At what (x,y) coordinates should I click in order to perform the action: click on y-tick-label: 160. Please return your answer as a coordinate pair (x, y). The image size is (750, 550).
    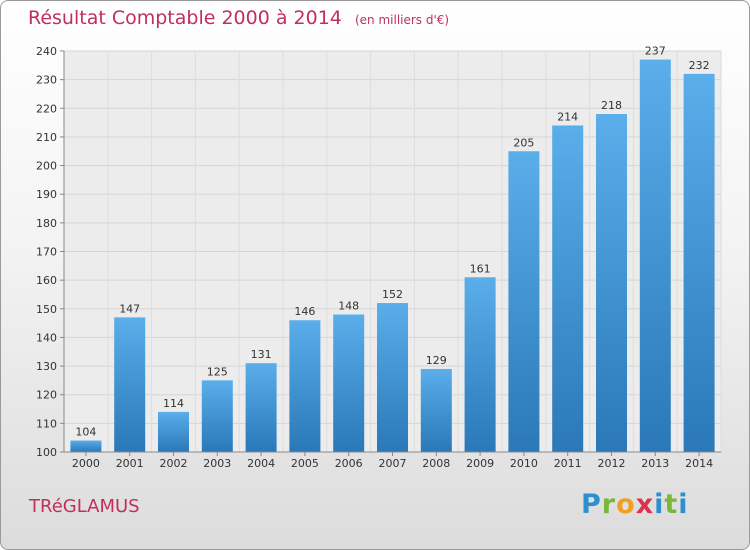
    Looking at the image, I should click on (46, 280).